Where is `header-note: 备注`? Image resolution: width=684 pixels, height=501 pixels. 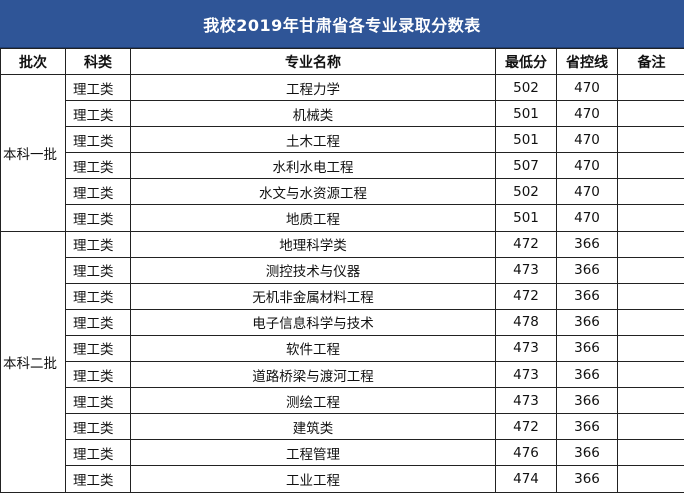 header-note: 备注 is located at coordinates (650, 61).